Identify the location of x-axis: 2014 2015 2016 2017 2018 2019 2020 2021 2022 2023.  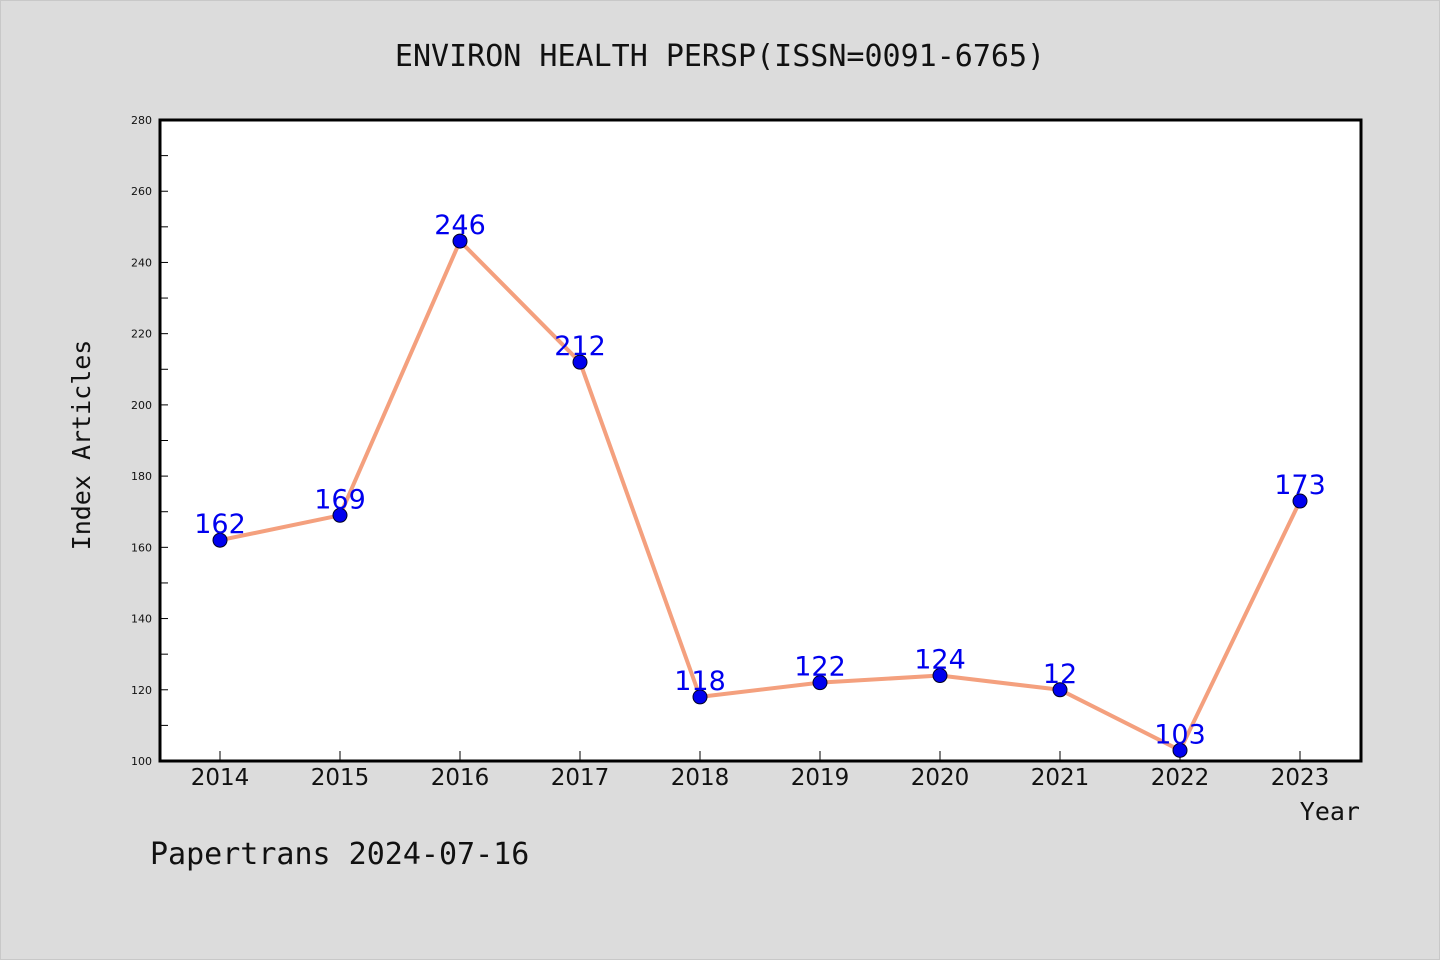
(760, 771).